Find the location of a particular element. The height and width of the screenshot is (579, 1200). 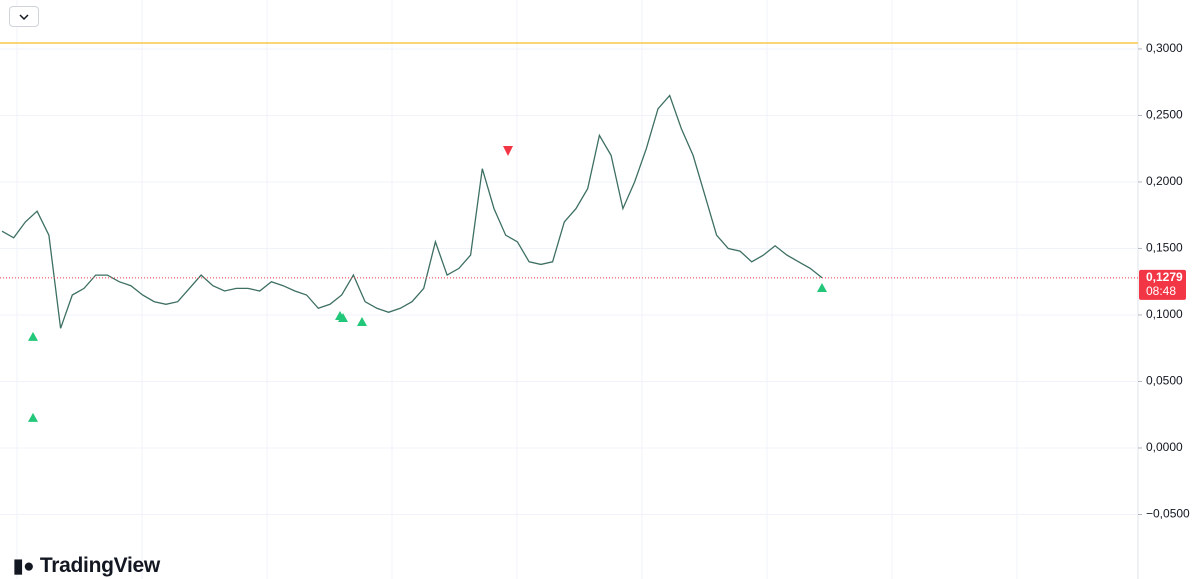

y-tick-label: 0,3000 is located at coordinates (1164, 48).